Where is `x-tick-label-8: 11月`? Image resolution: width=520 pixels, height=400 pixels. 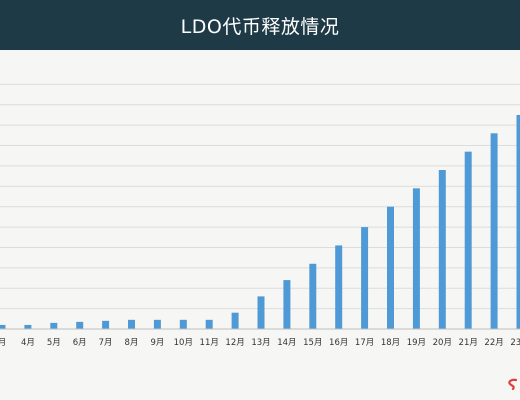
x-tick-label-8: 11月 is located at coordinates (209, 343).